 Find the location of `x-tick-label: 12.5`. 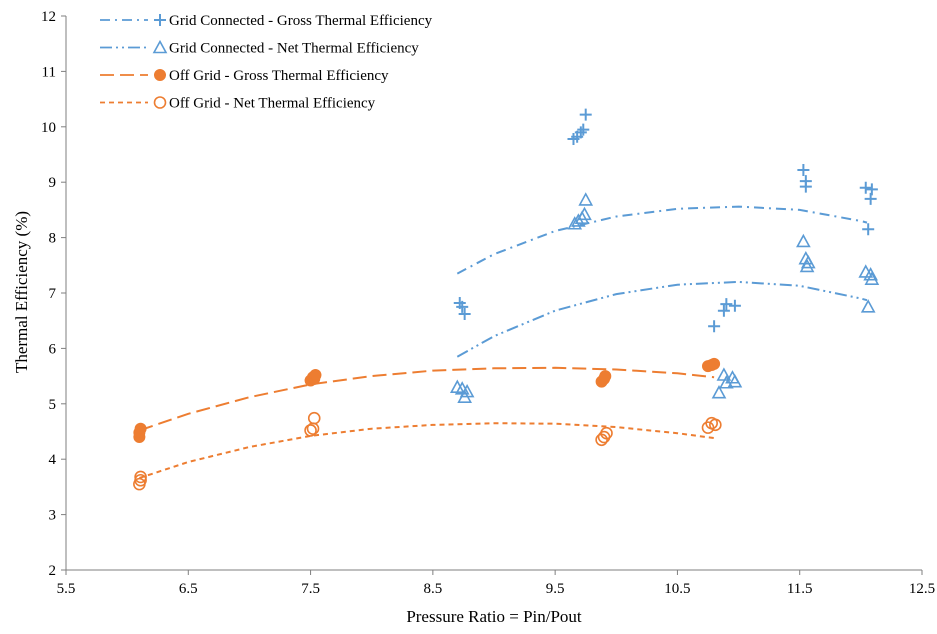

x-tick-label: 12.5 is located at coordinates (922, 589).